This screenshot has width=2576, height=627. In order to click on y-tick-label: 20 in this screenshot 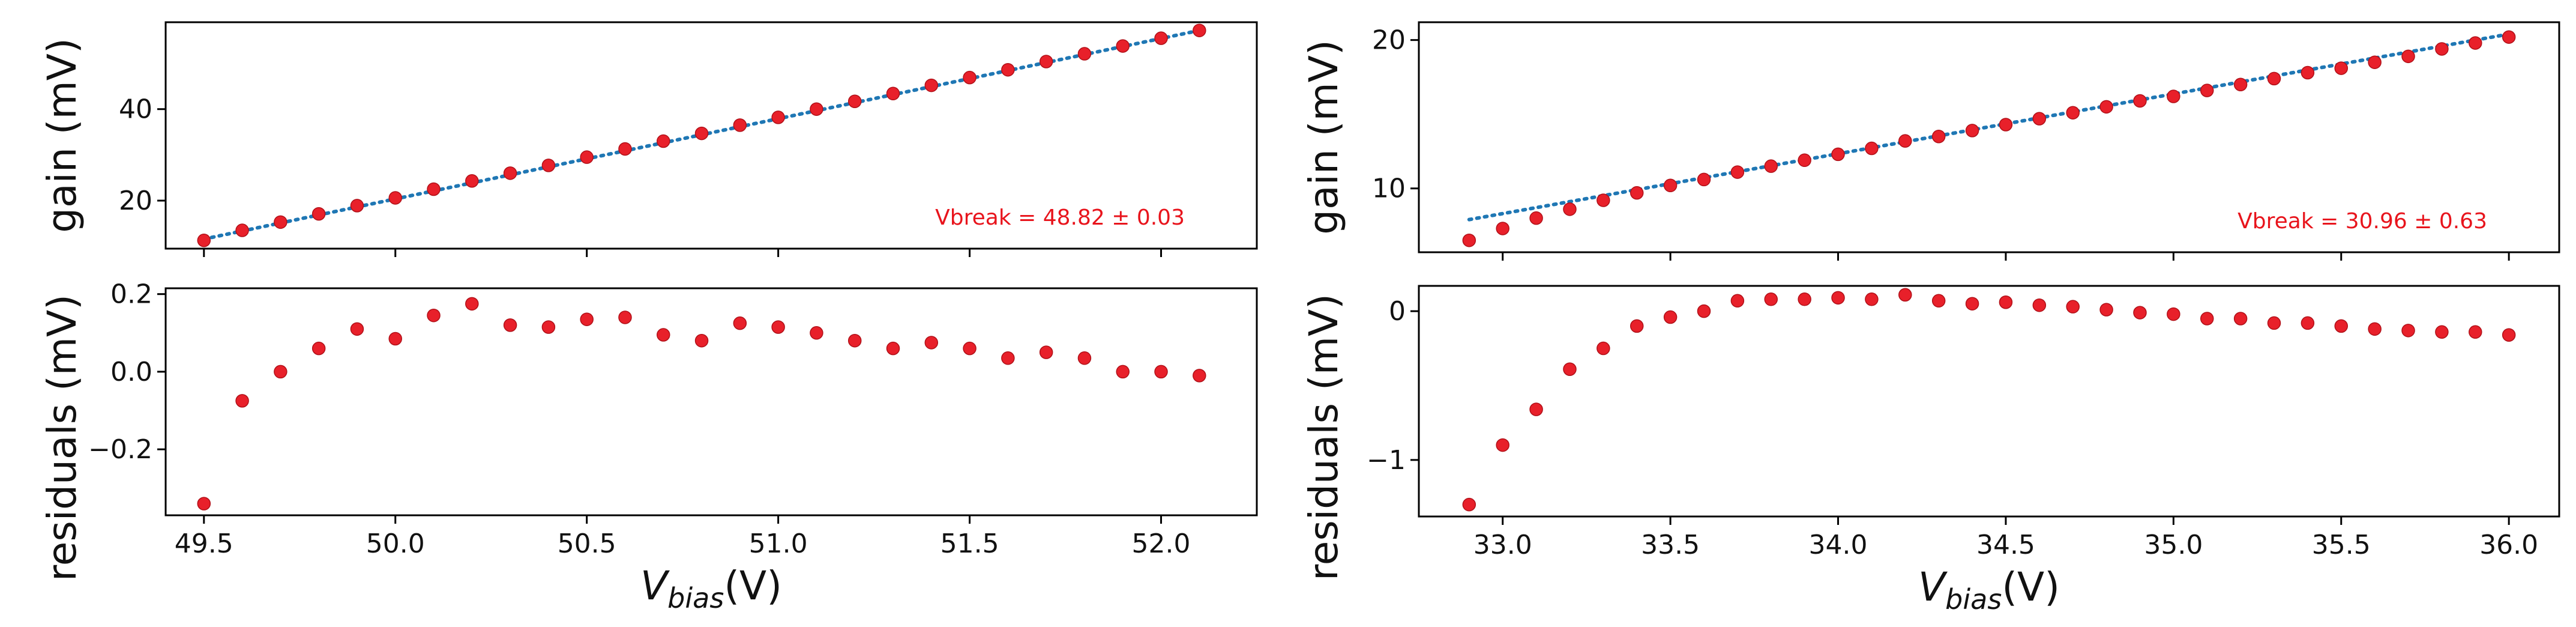, I will do `click(1389, 40)`.